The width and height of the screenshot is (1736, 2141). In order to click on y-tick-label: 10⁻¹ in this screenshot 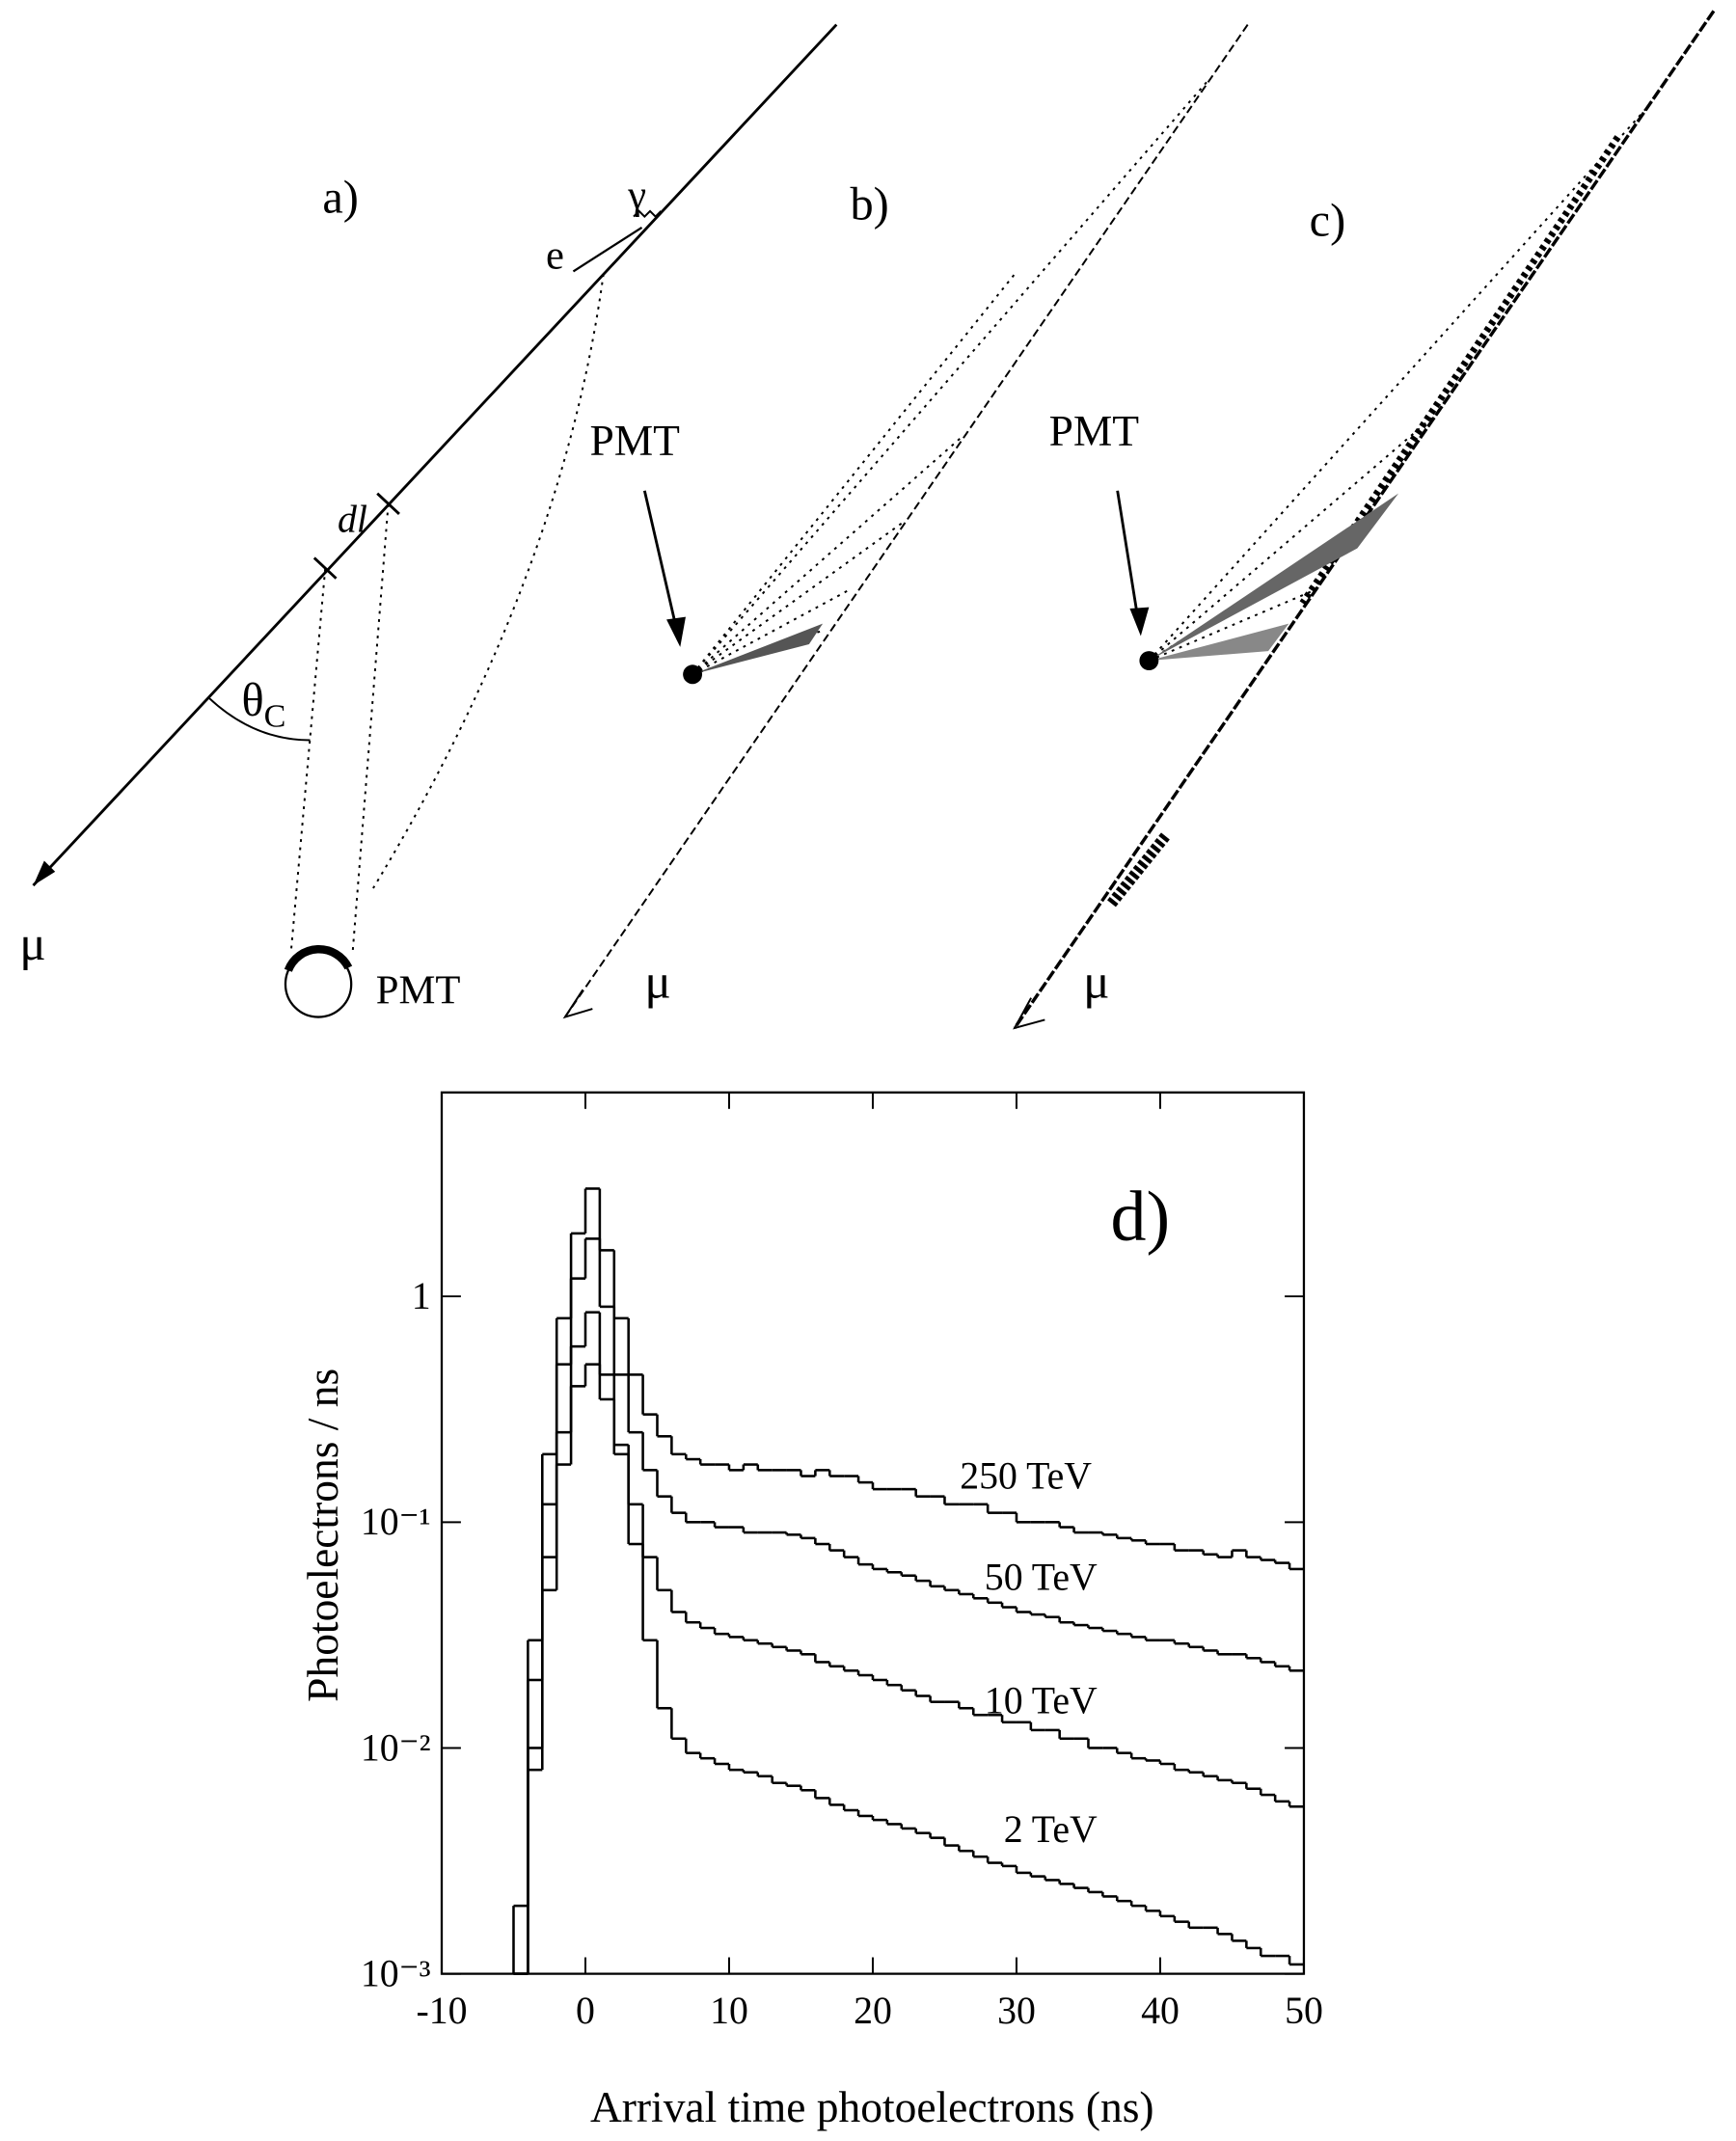, I will do `click(396, 1522)`.